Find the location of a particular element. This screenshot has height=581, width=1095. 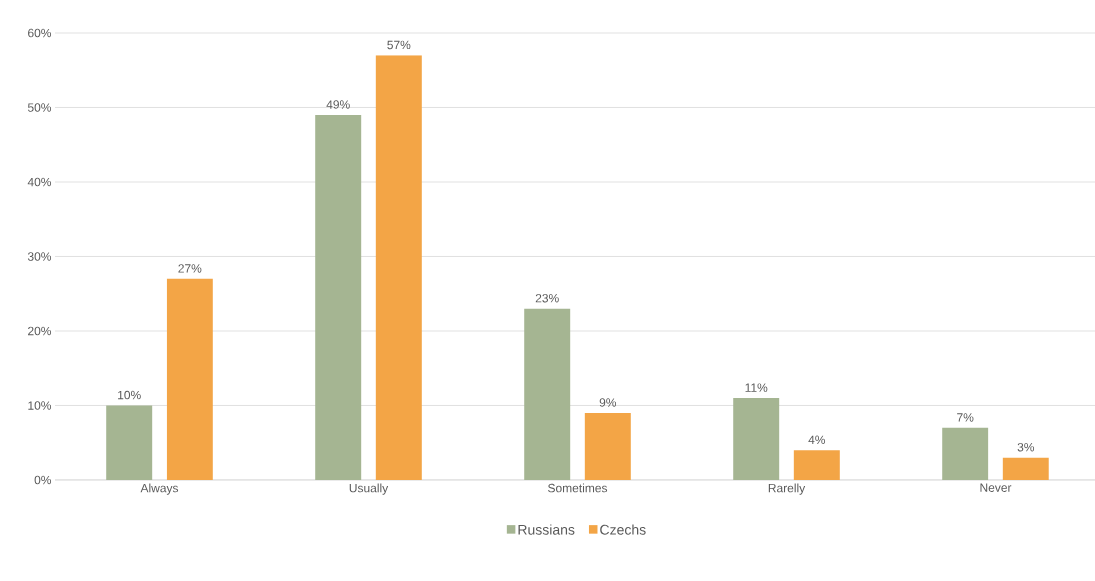

legend-label: Russians is located at coordinates (546, 529).